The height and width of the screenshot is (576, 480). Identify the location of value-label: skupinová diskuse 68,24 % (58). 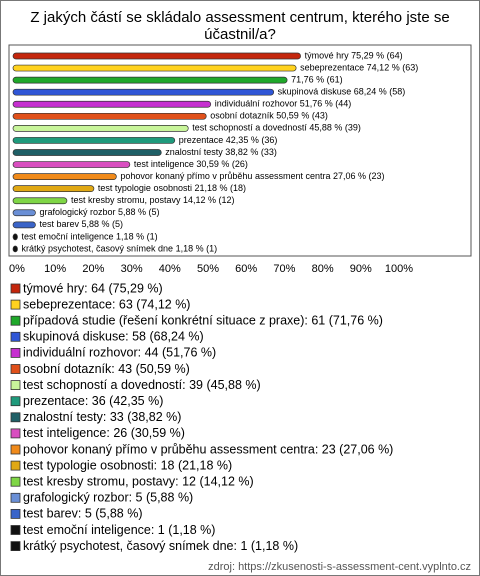
(342, 92).